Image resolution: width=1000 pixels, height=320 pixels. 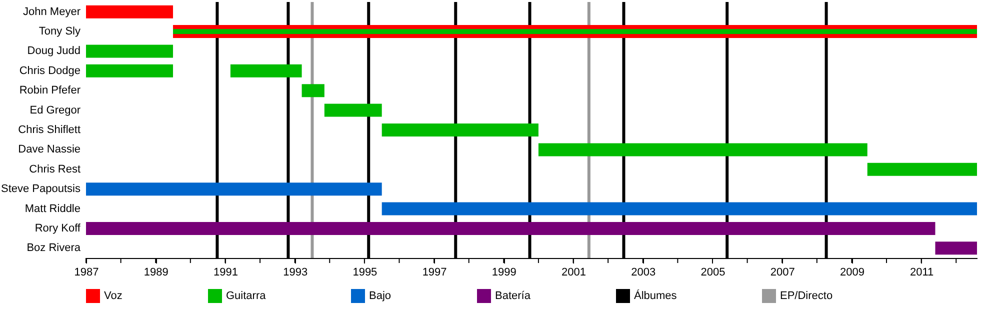 What do you see at coordinates (49, 130) in the screenshot?
I see `y-tick-label: Chris Shiflett` at bounding box center [49, 130].